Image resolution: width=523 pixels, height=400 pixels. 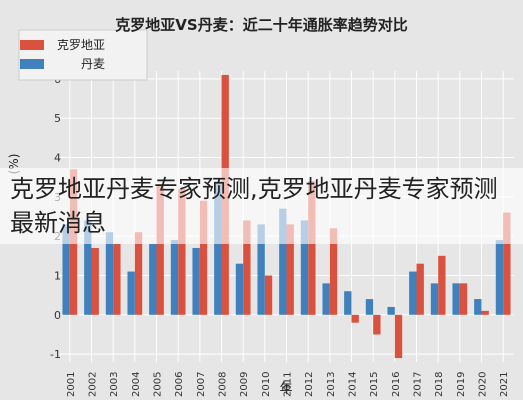 What do you see at coordinates (483, 384) in the screenshot?
I see `x-tick-label: 2020` at bounding box center [483, 384].